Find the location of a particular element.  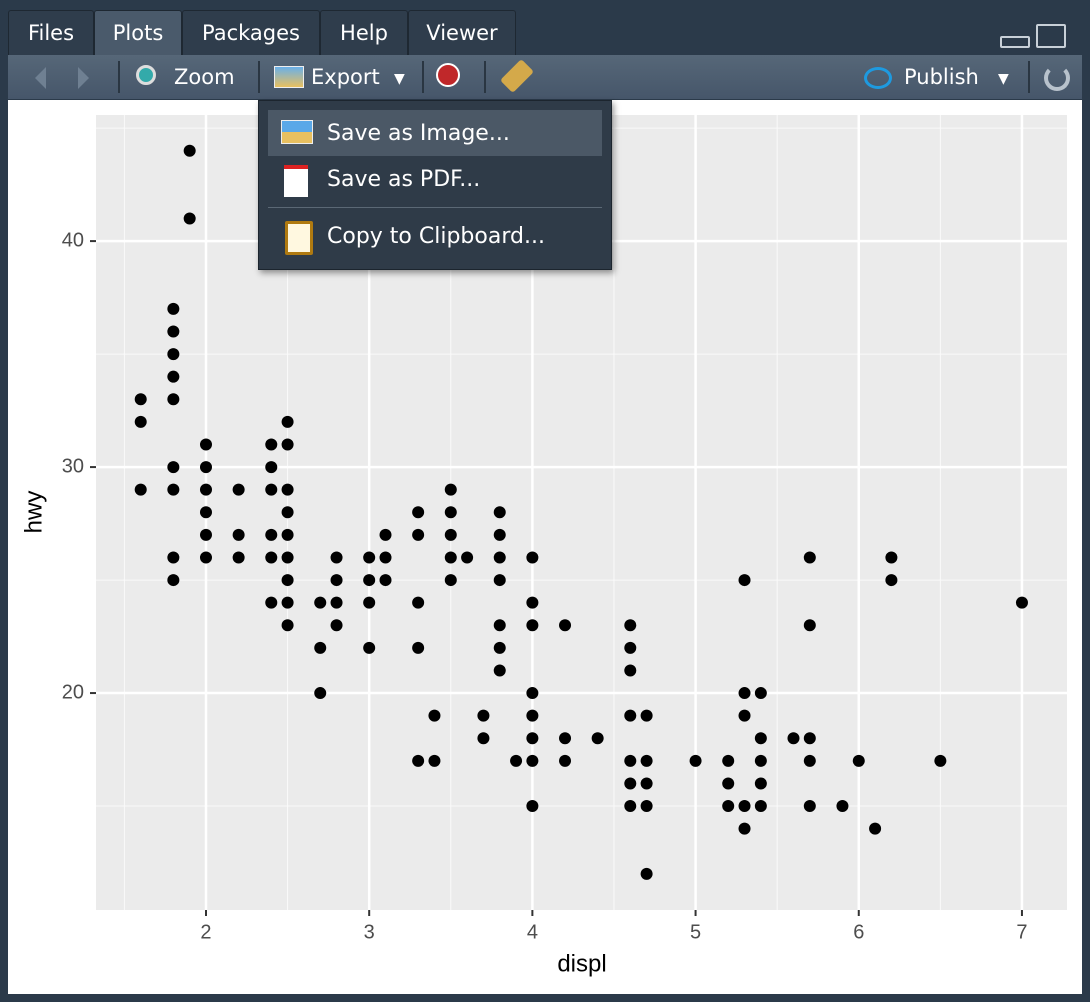

y-tick-label: 30 is located at coordinates (73, 466).